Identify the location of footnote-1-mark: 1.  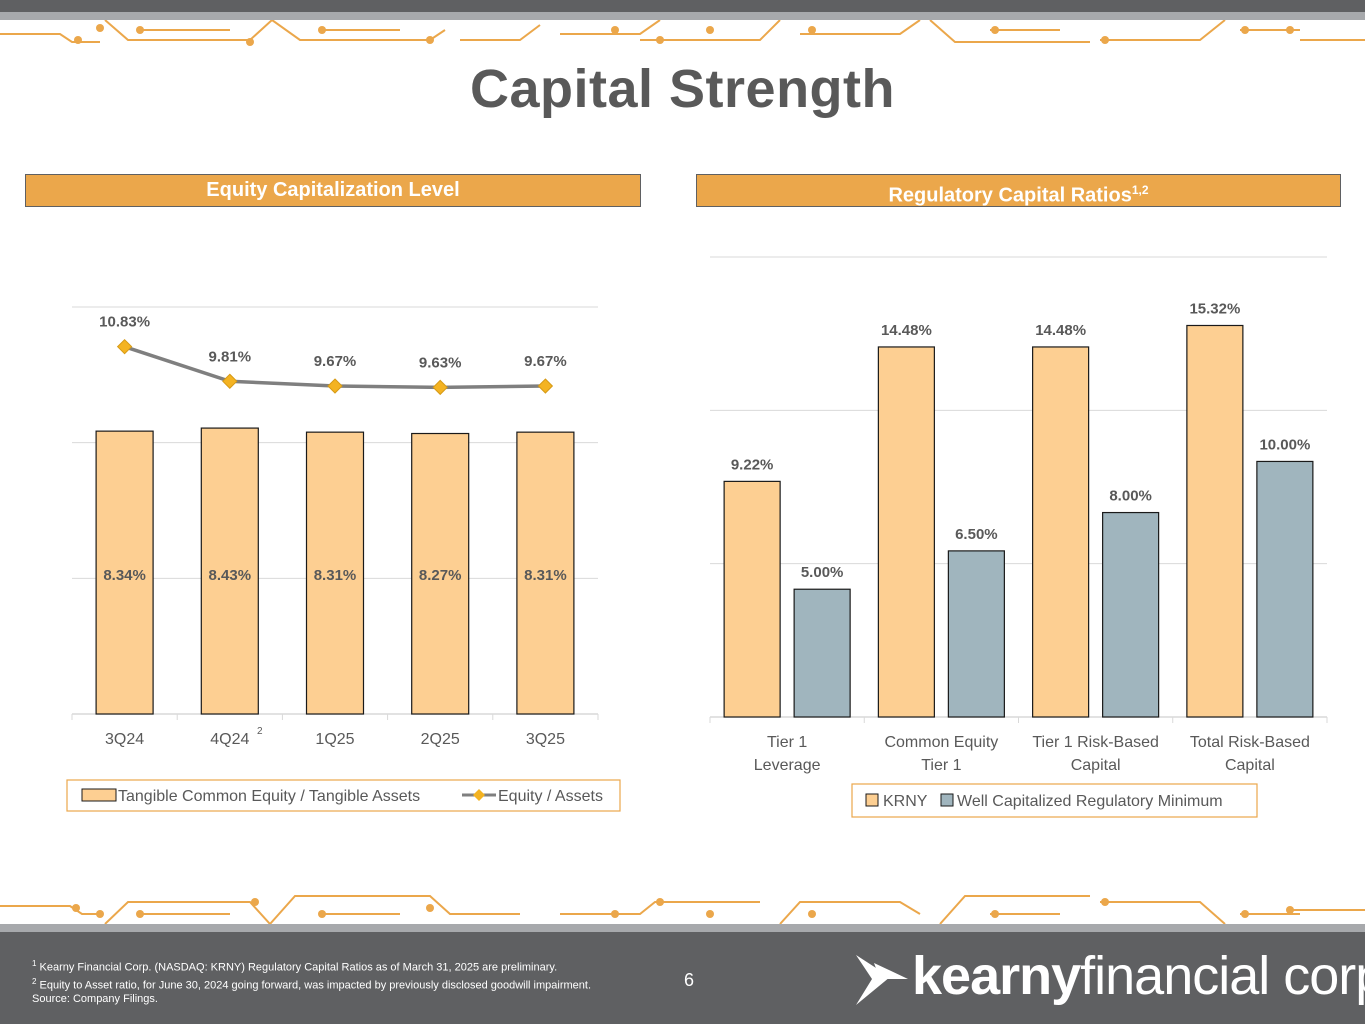
(34, 963).